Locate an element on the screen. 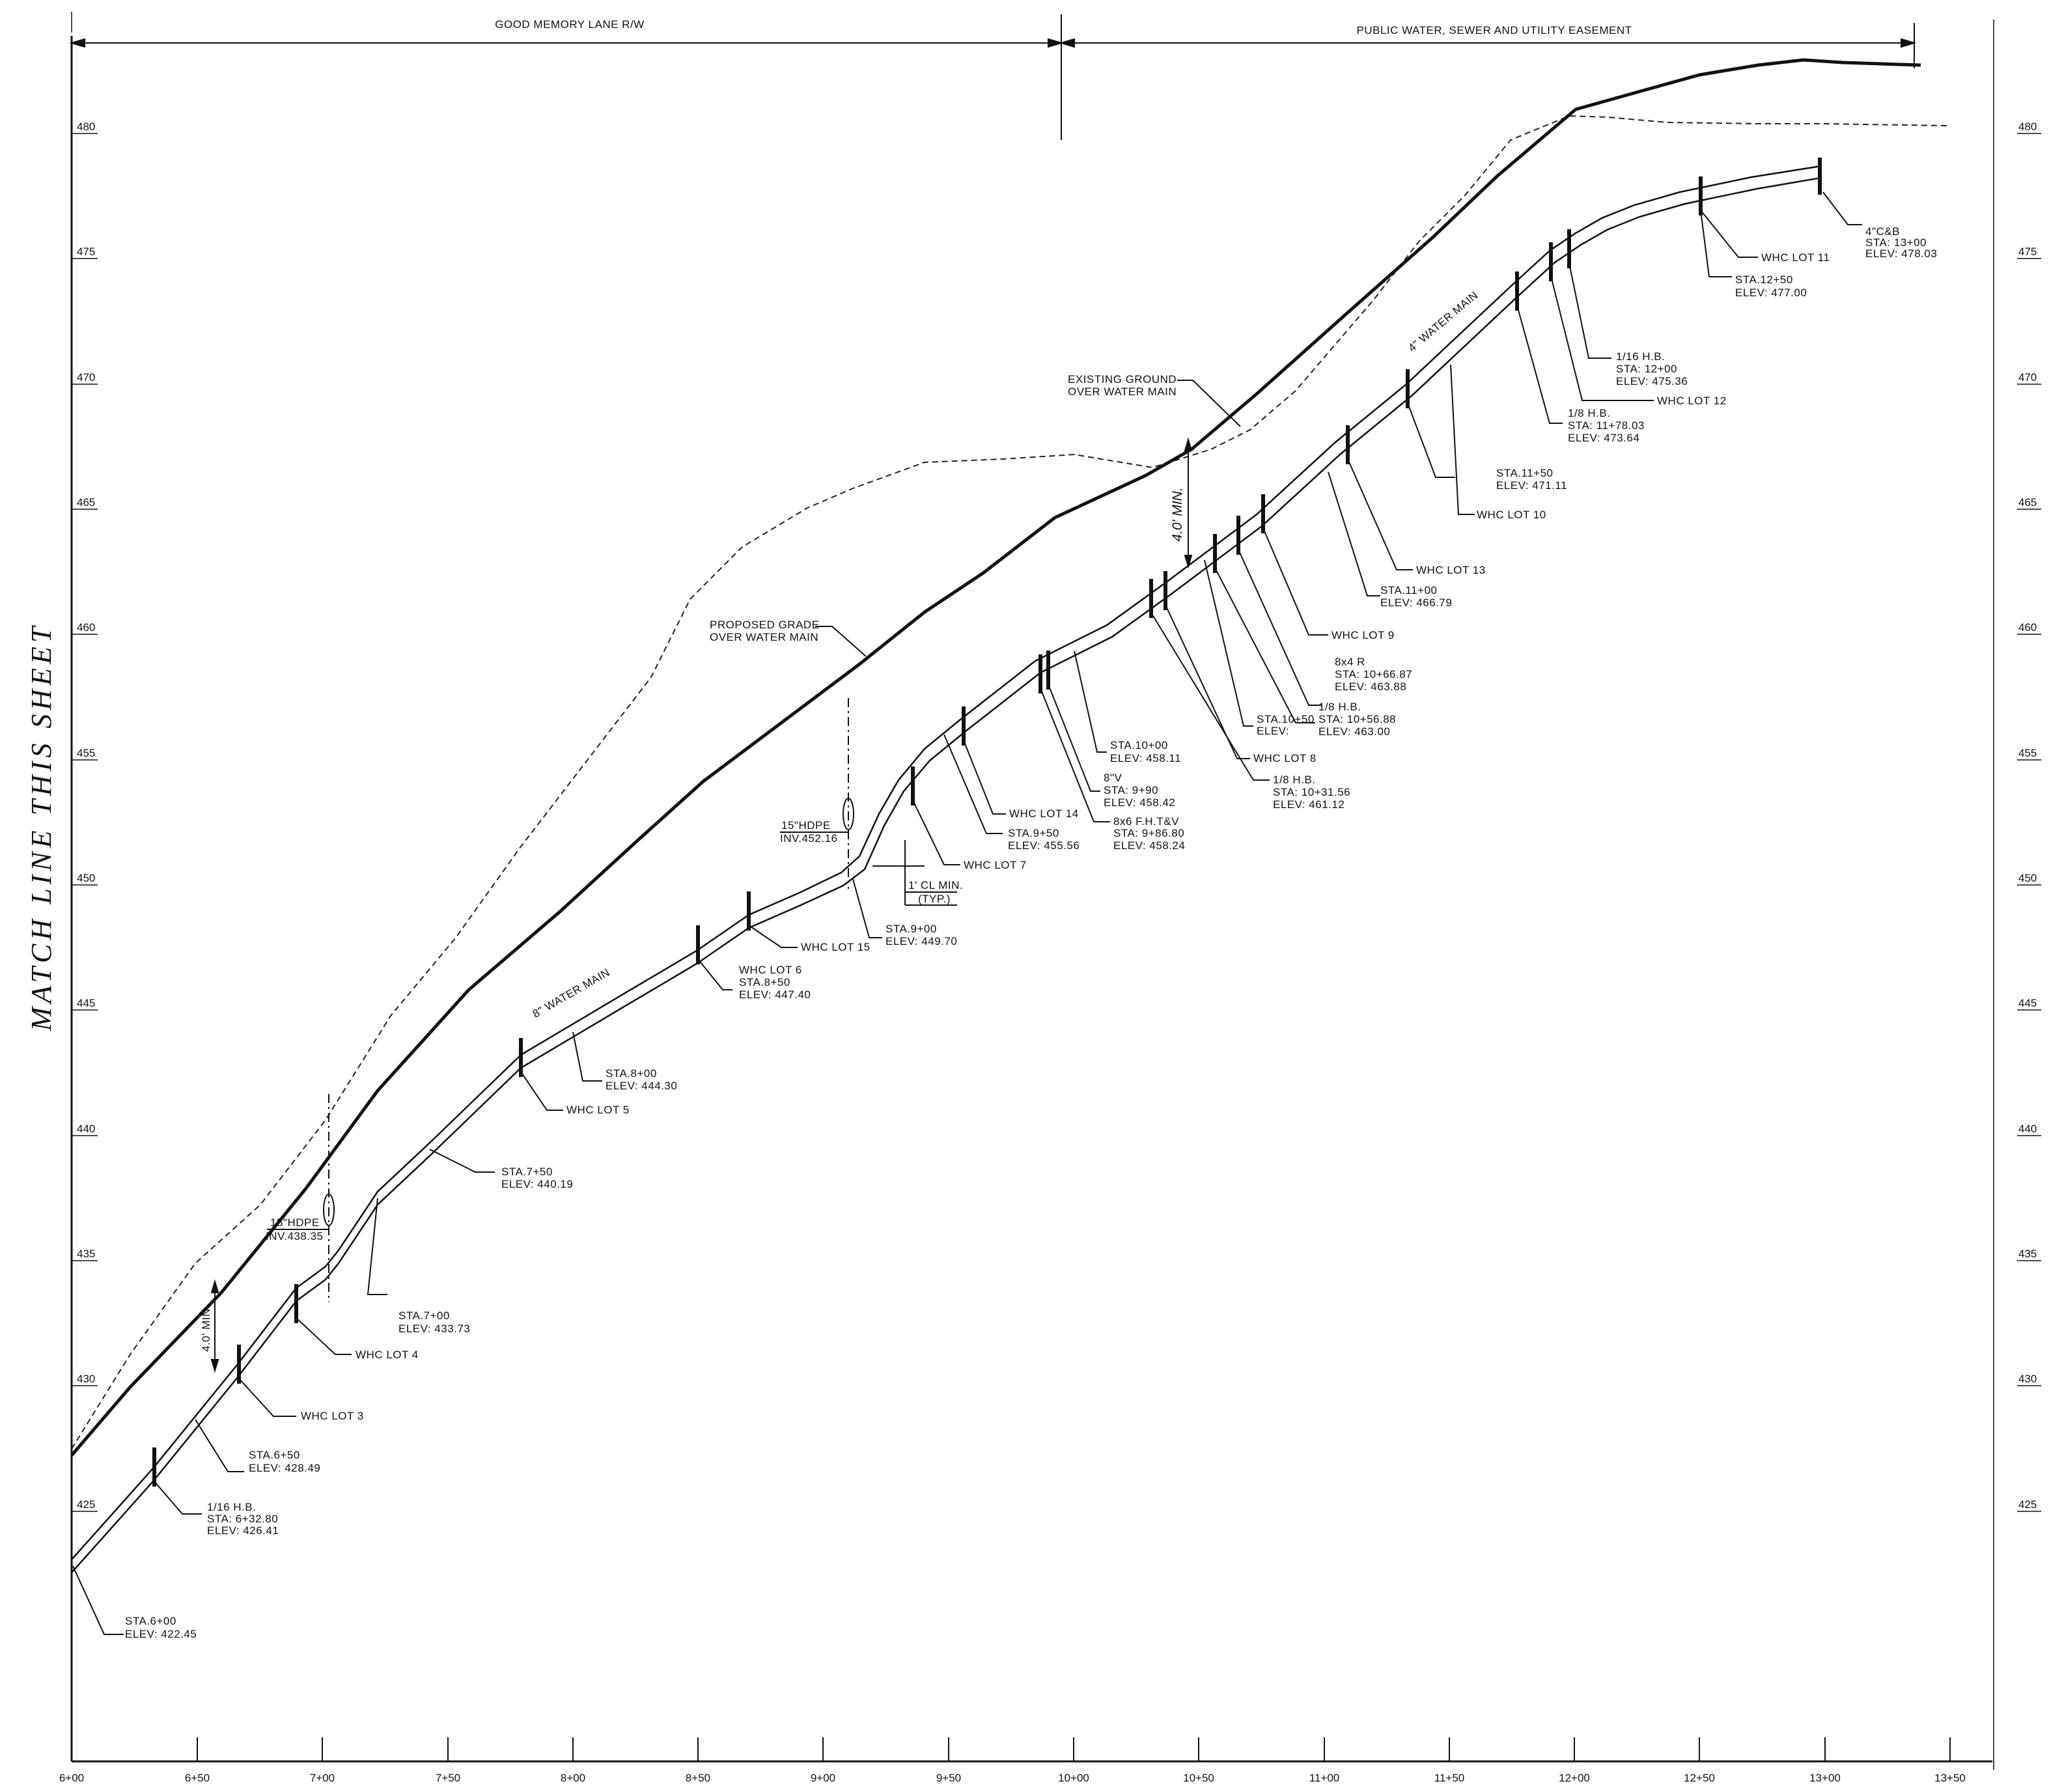 This screenshot has width=2049, height=1792. callout-sta1050: STA.10+50 ELEV: is located at coordinates (1286, 725).